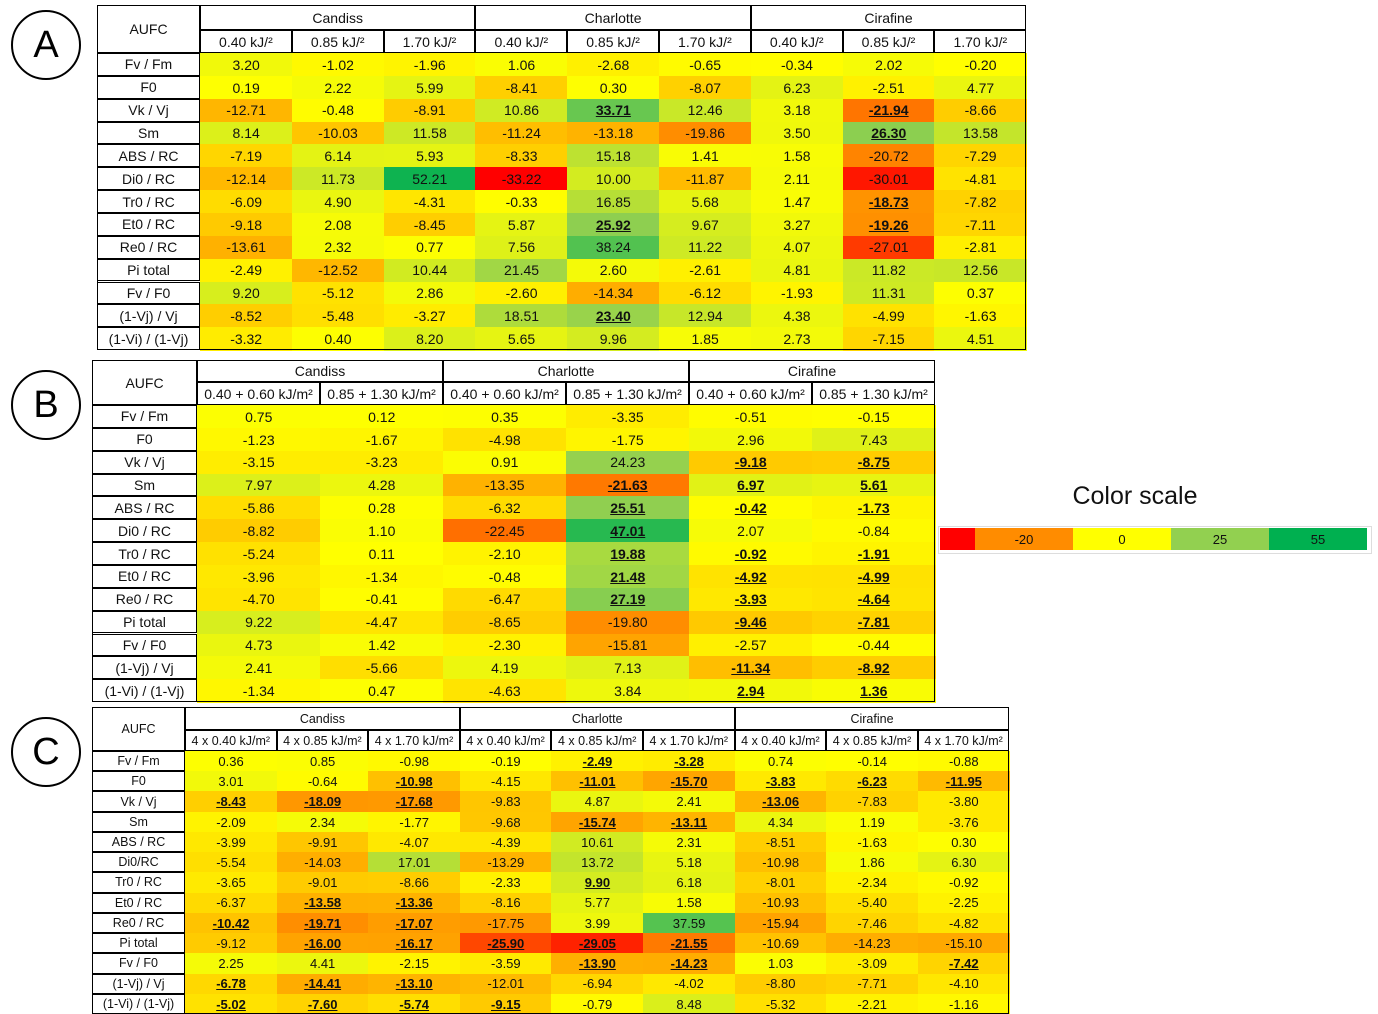  Describe the element at coordinates (505, 883) in the screenshot. I see `cell: -2.33` at that location.